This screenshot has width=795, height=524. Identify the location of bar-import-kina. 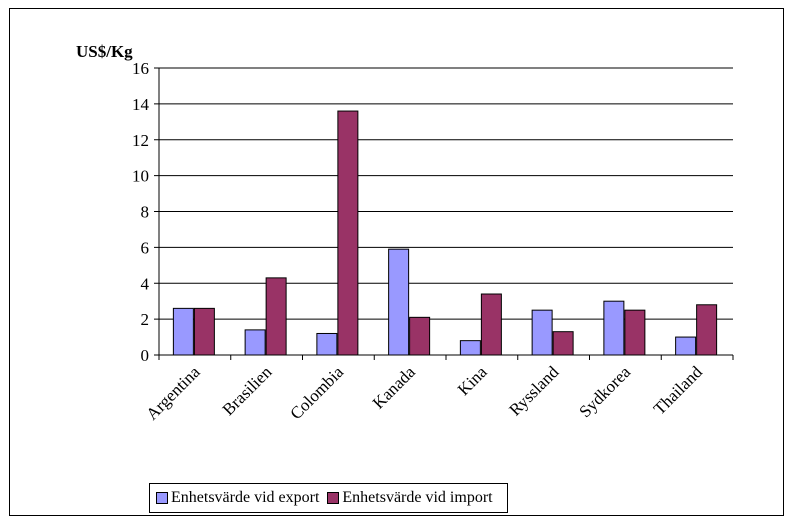
(491, 324).